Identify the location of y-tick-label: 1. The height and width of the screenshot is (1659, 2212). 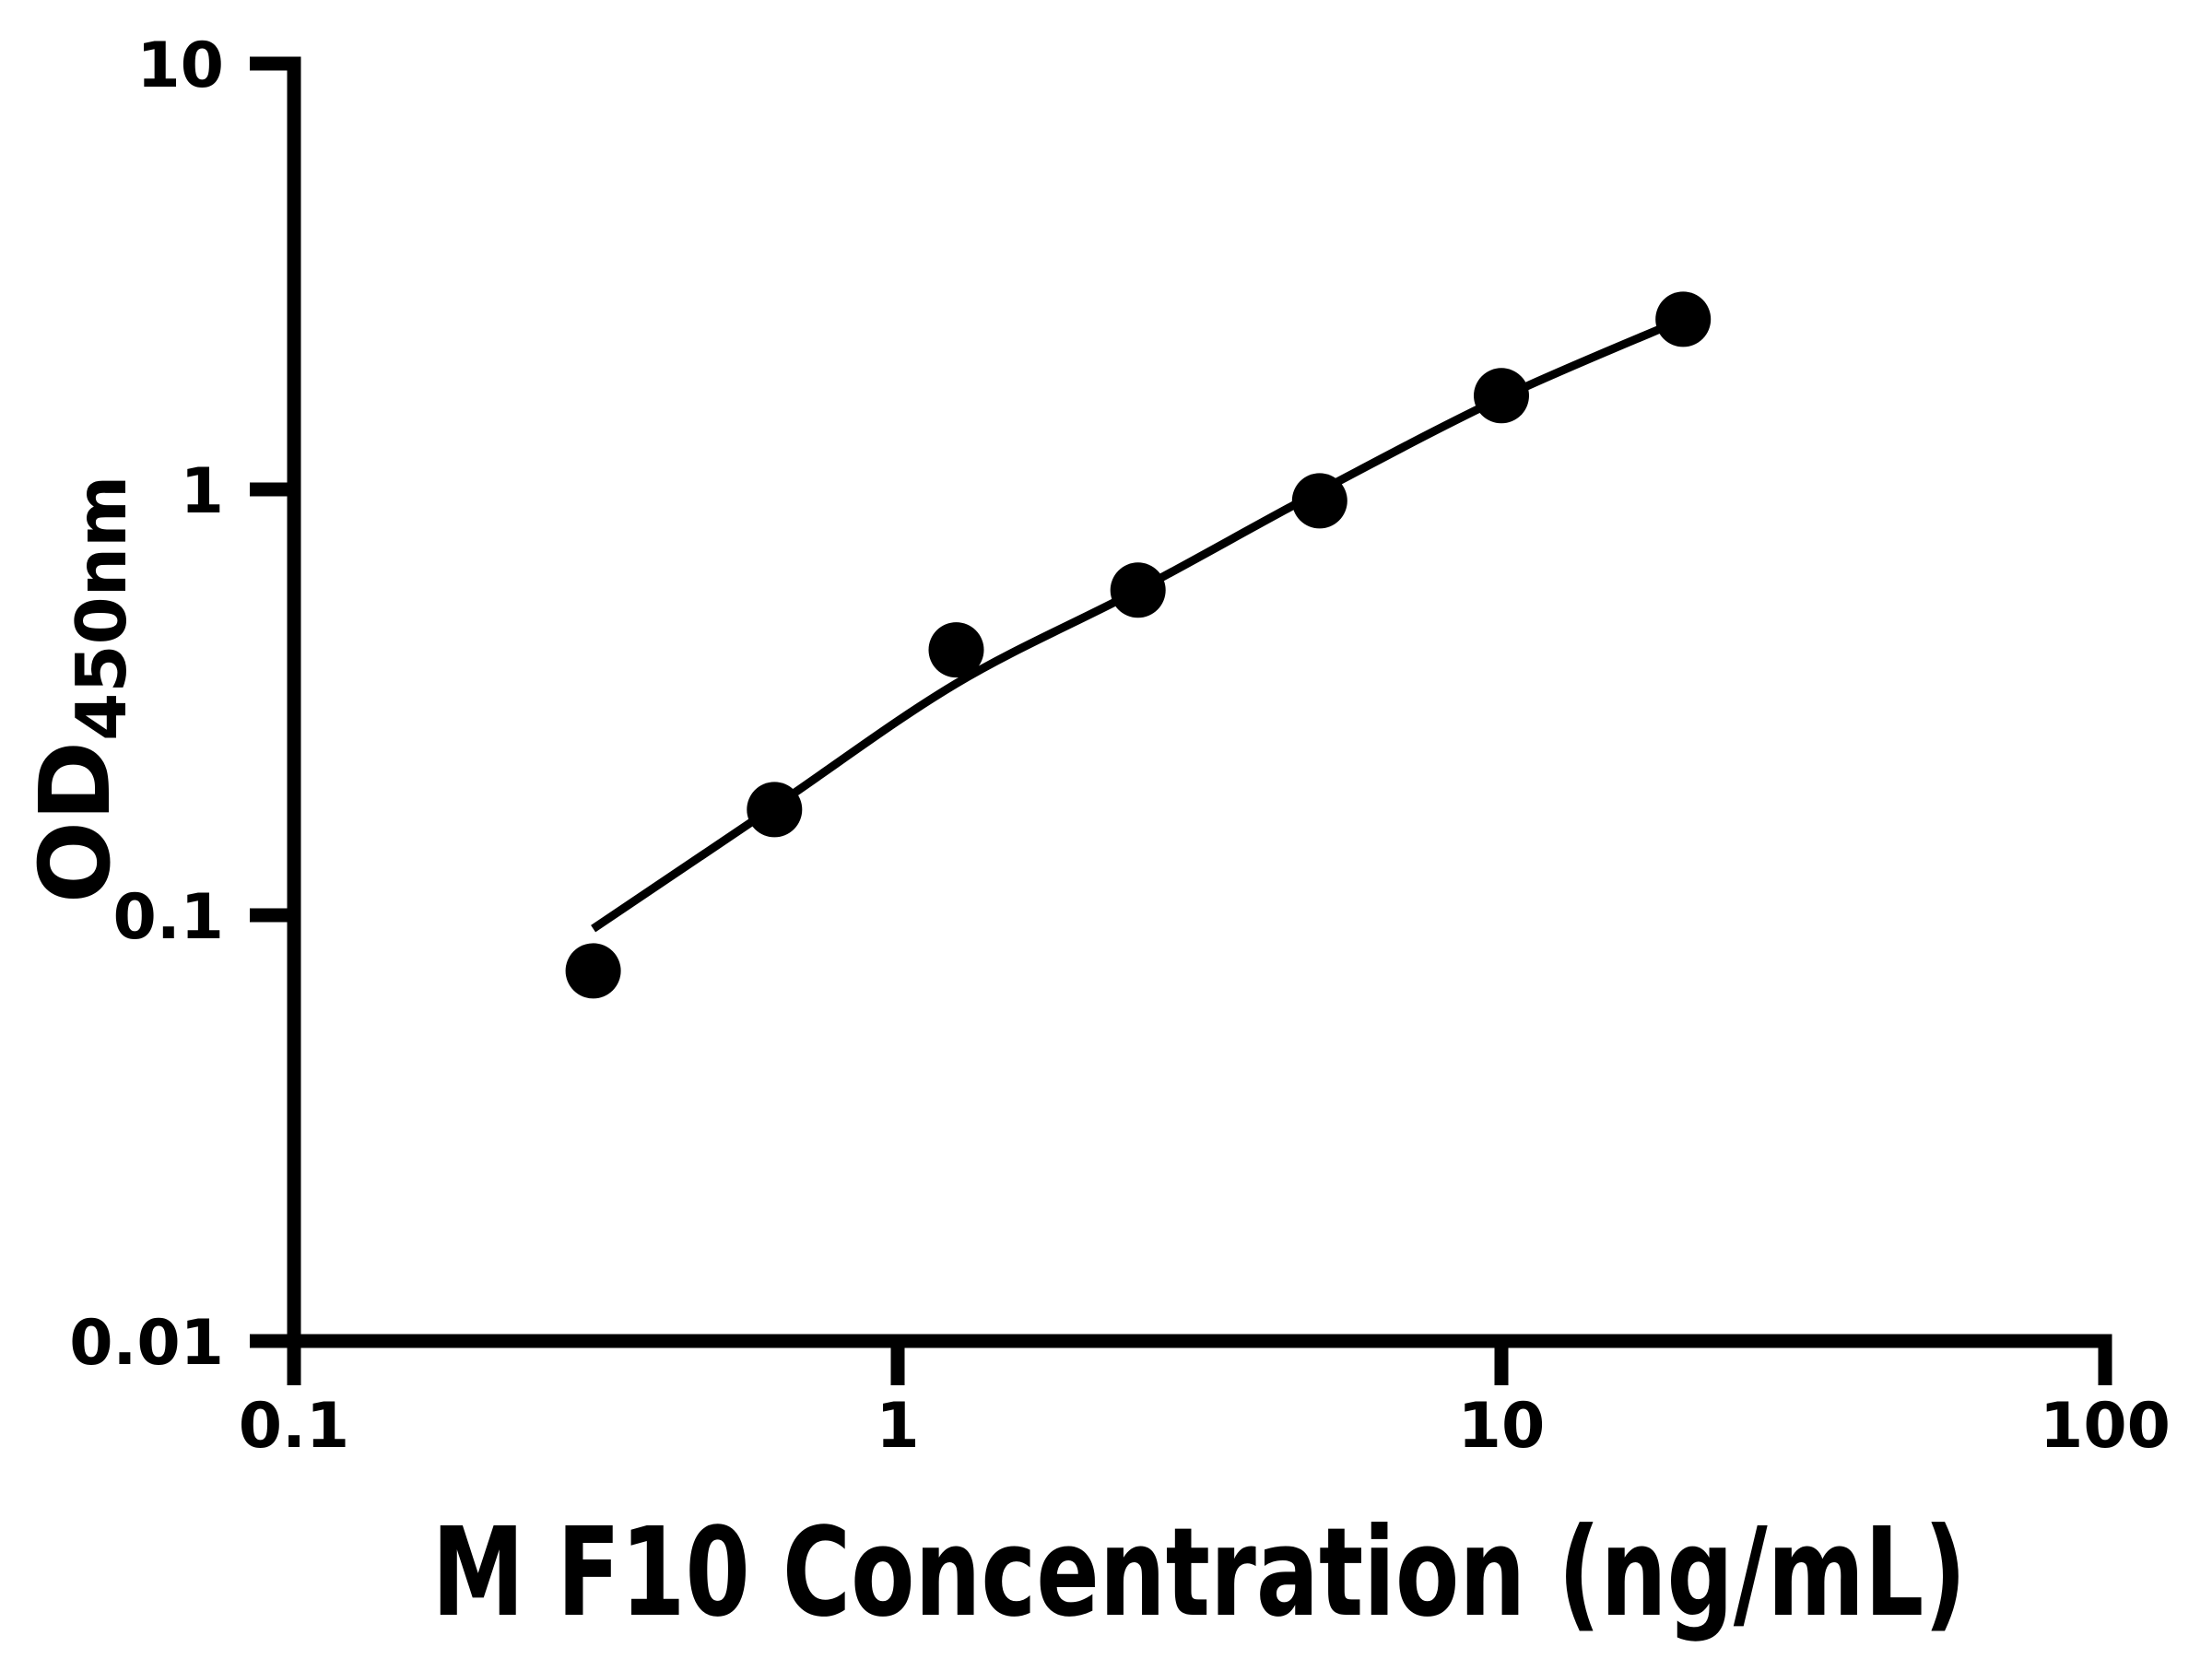
(202, 491).